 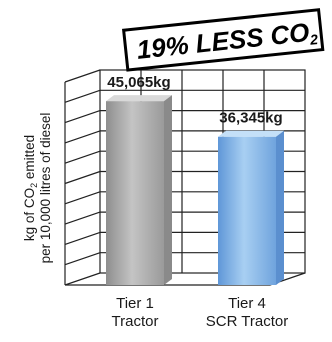 I want to click on y-axis-label-line2: per 10,000 litres of diesel, so click(x=45, y=188).